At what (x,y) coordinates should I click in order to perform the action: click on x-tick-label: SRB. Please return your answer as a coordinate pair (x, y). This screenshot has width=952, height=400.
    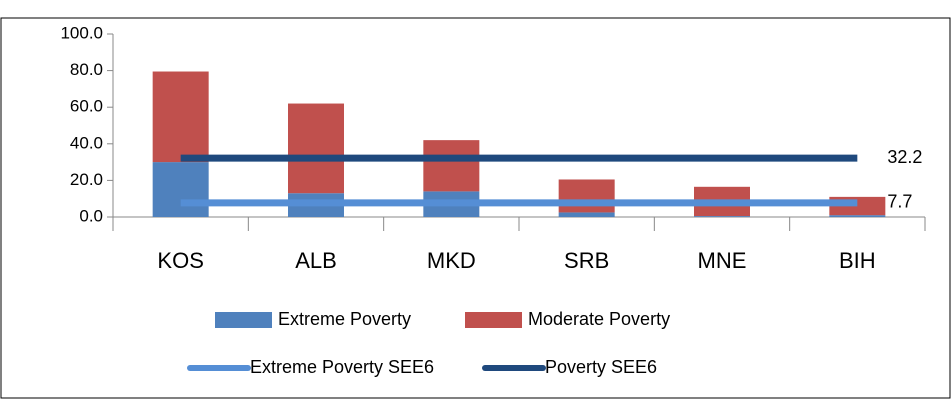
    Looking at the image, I should click on (586, 260).